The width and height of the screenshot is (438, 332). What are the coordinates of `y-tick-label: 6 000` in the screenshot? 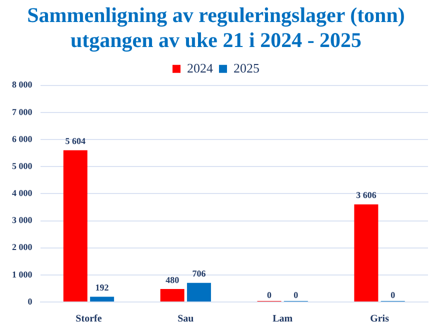 It's located at (22, 139).